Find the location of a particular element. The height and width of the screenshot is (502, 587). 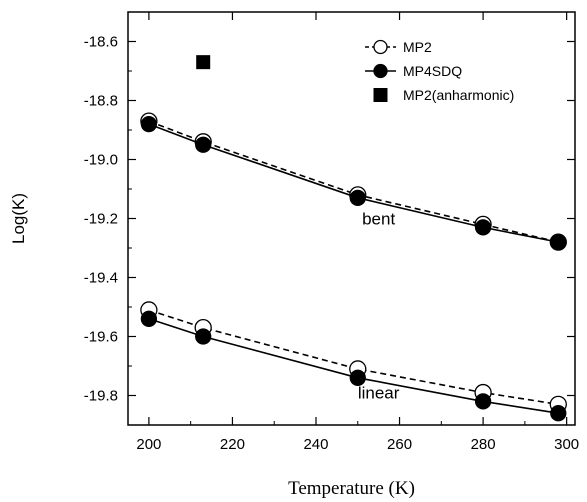

series-mp2-anharmonic- is located at coordinates (203, 62).